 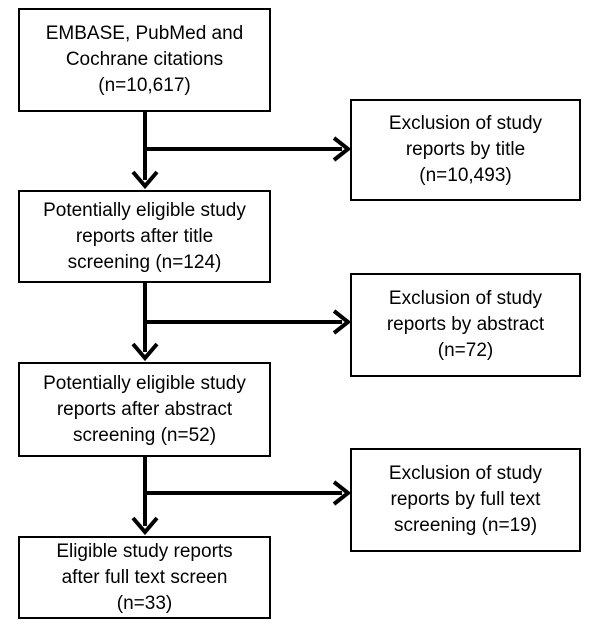 What do you see at coordinates (465, 350) in the screenshot?
I see `exclusion-abstract-line-3: (n=72)` at bounding box center [465, 350].